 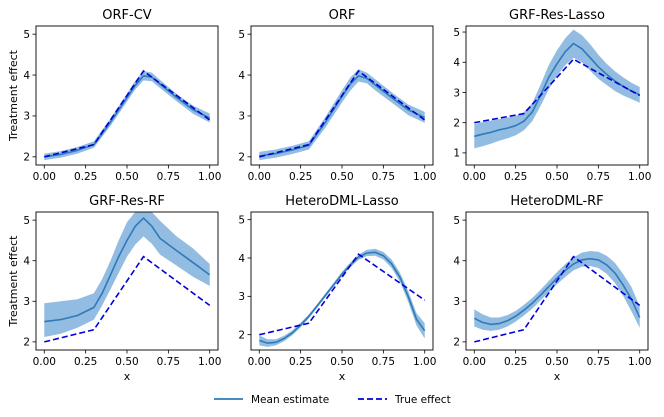 What do you see at coordinates (127, 201) in the screenshot?
I see `panel-title: GRF-Res-RF` at bounding box center [127, 201].